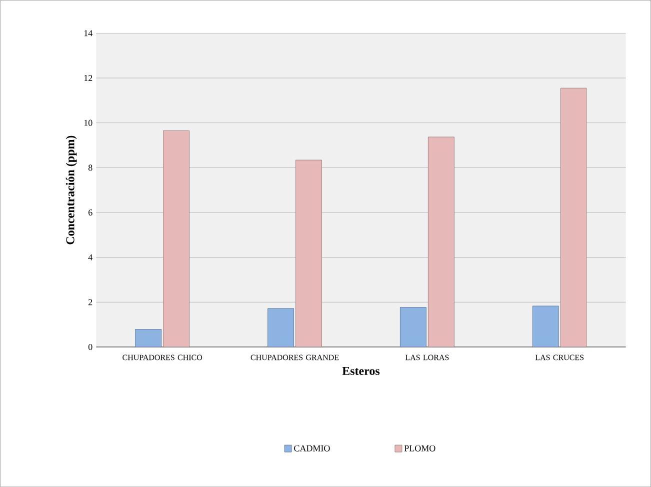  I want to click on y-tick-label: 4, so click(90, 257).